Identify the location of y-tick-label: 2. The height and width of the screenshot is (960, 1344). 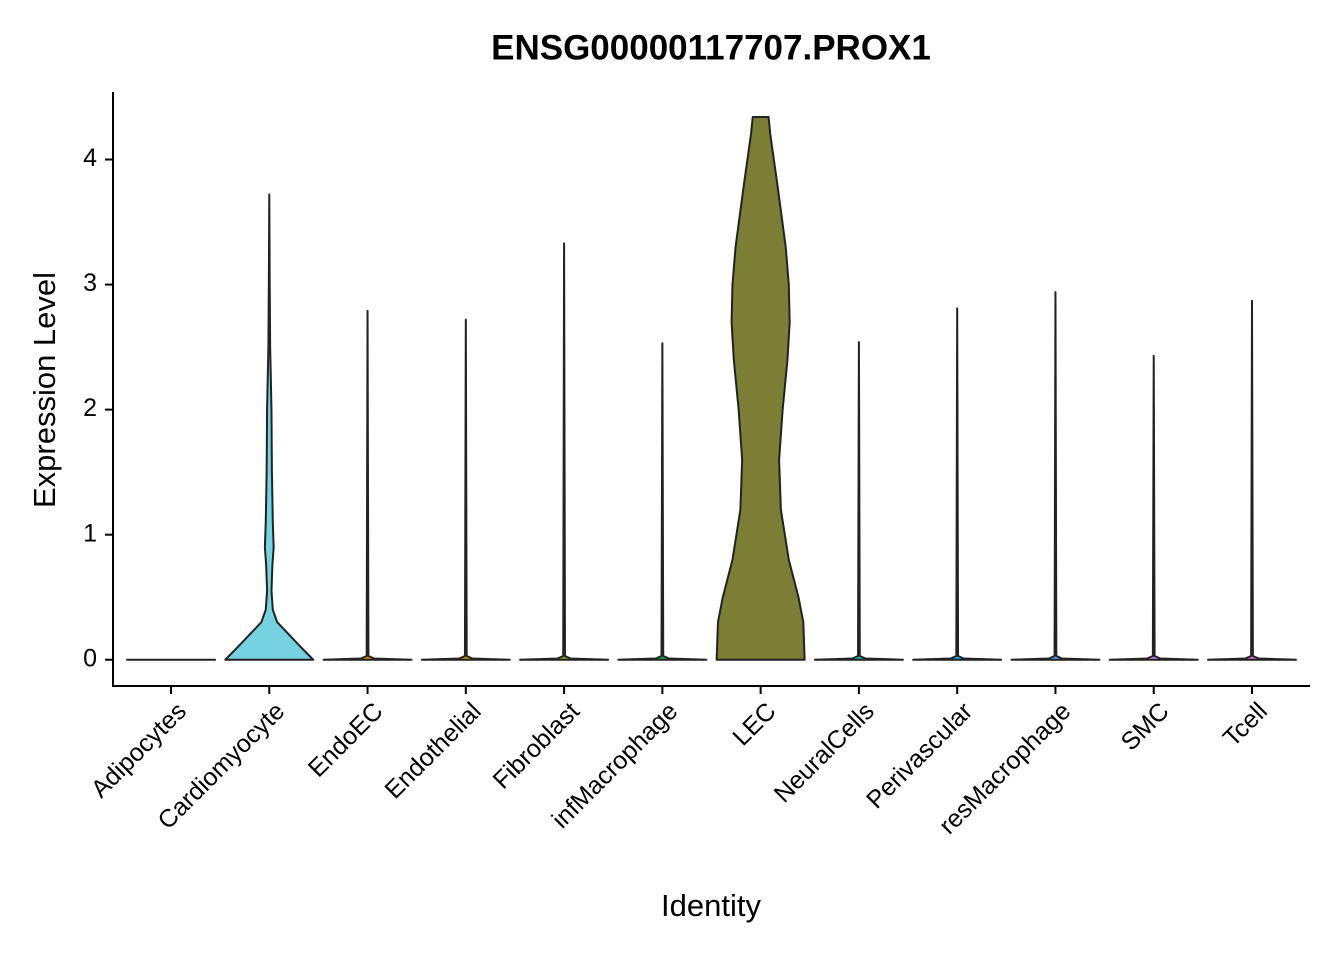
(90, 408).